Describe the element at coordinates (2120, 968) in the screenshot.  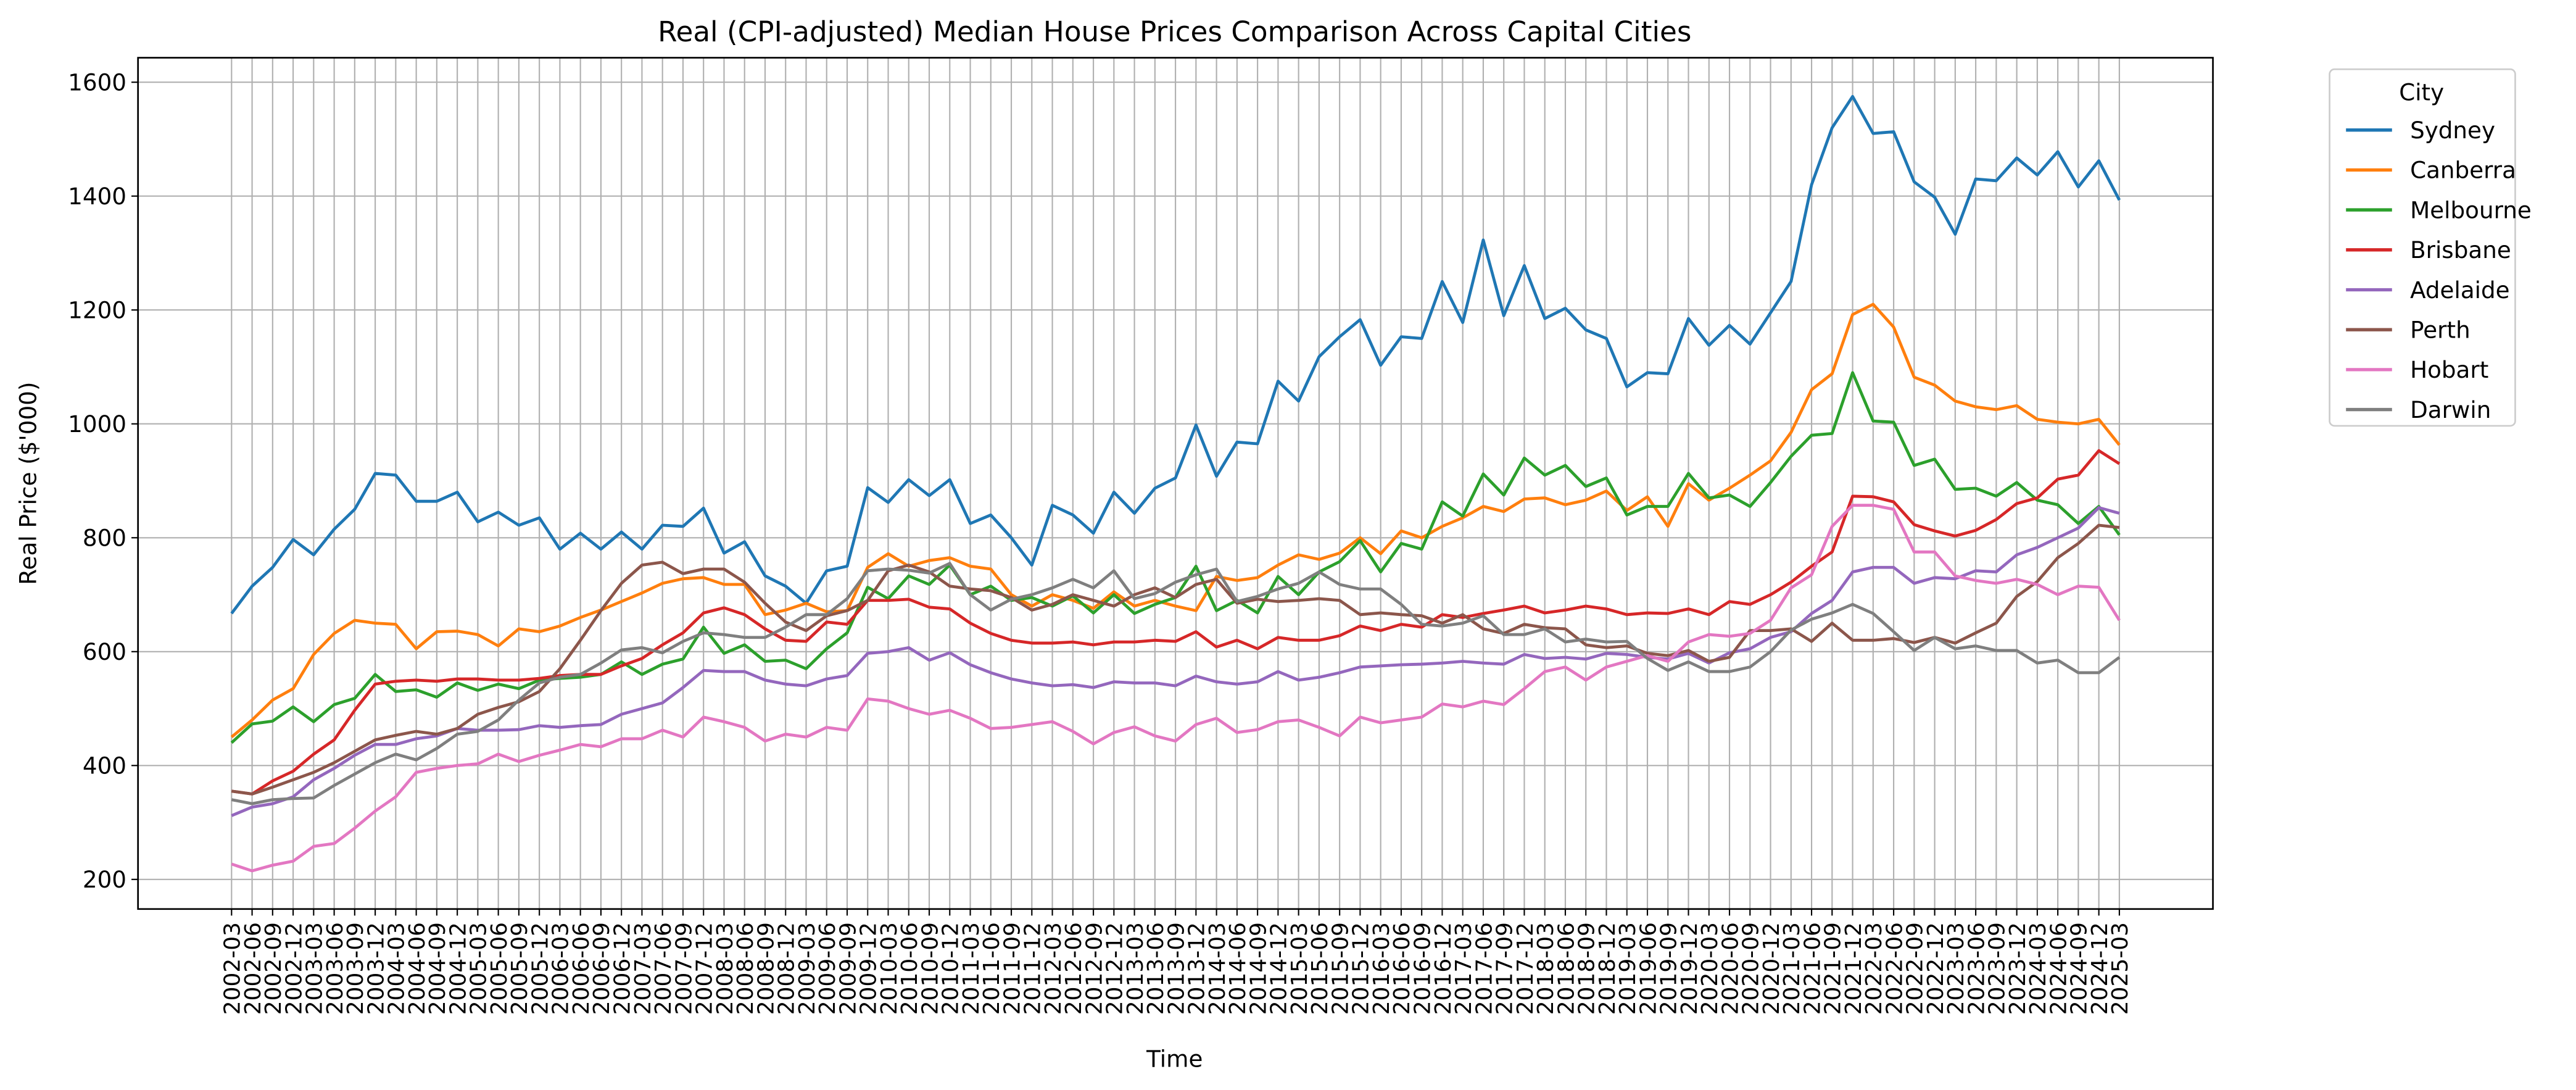
I see `x-tick-label: 2025-03` at that location.